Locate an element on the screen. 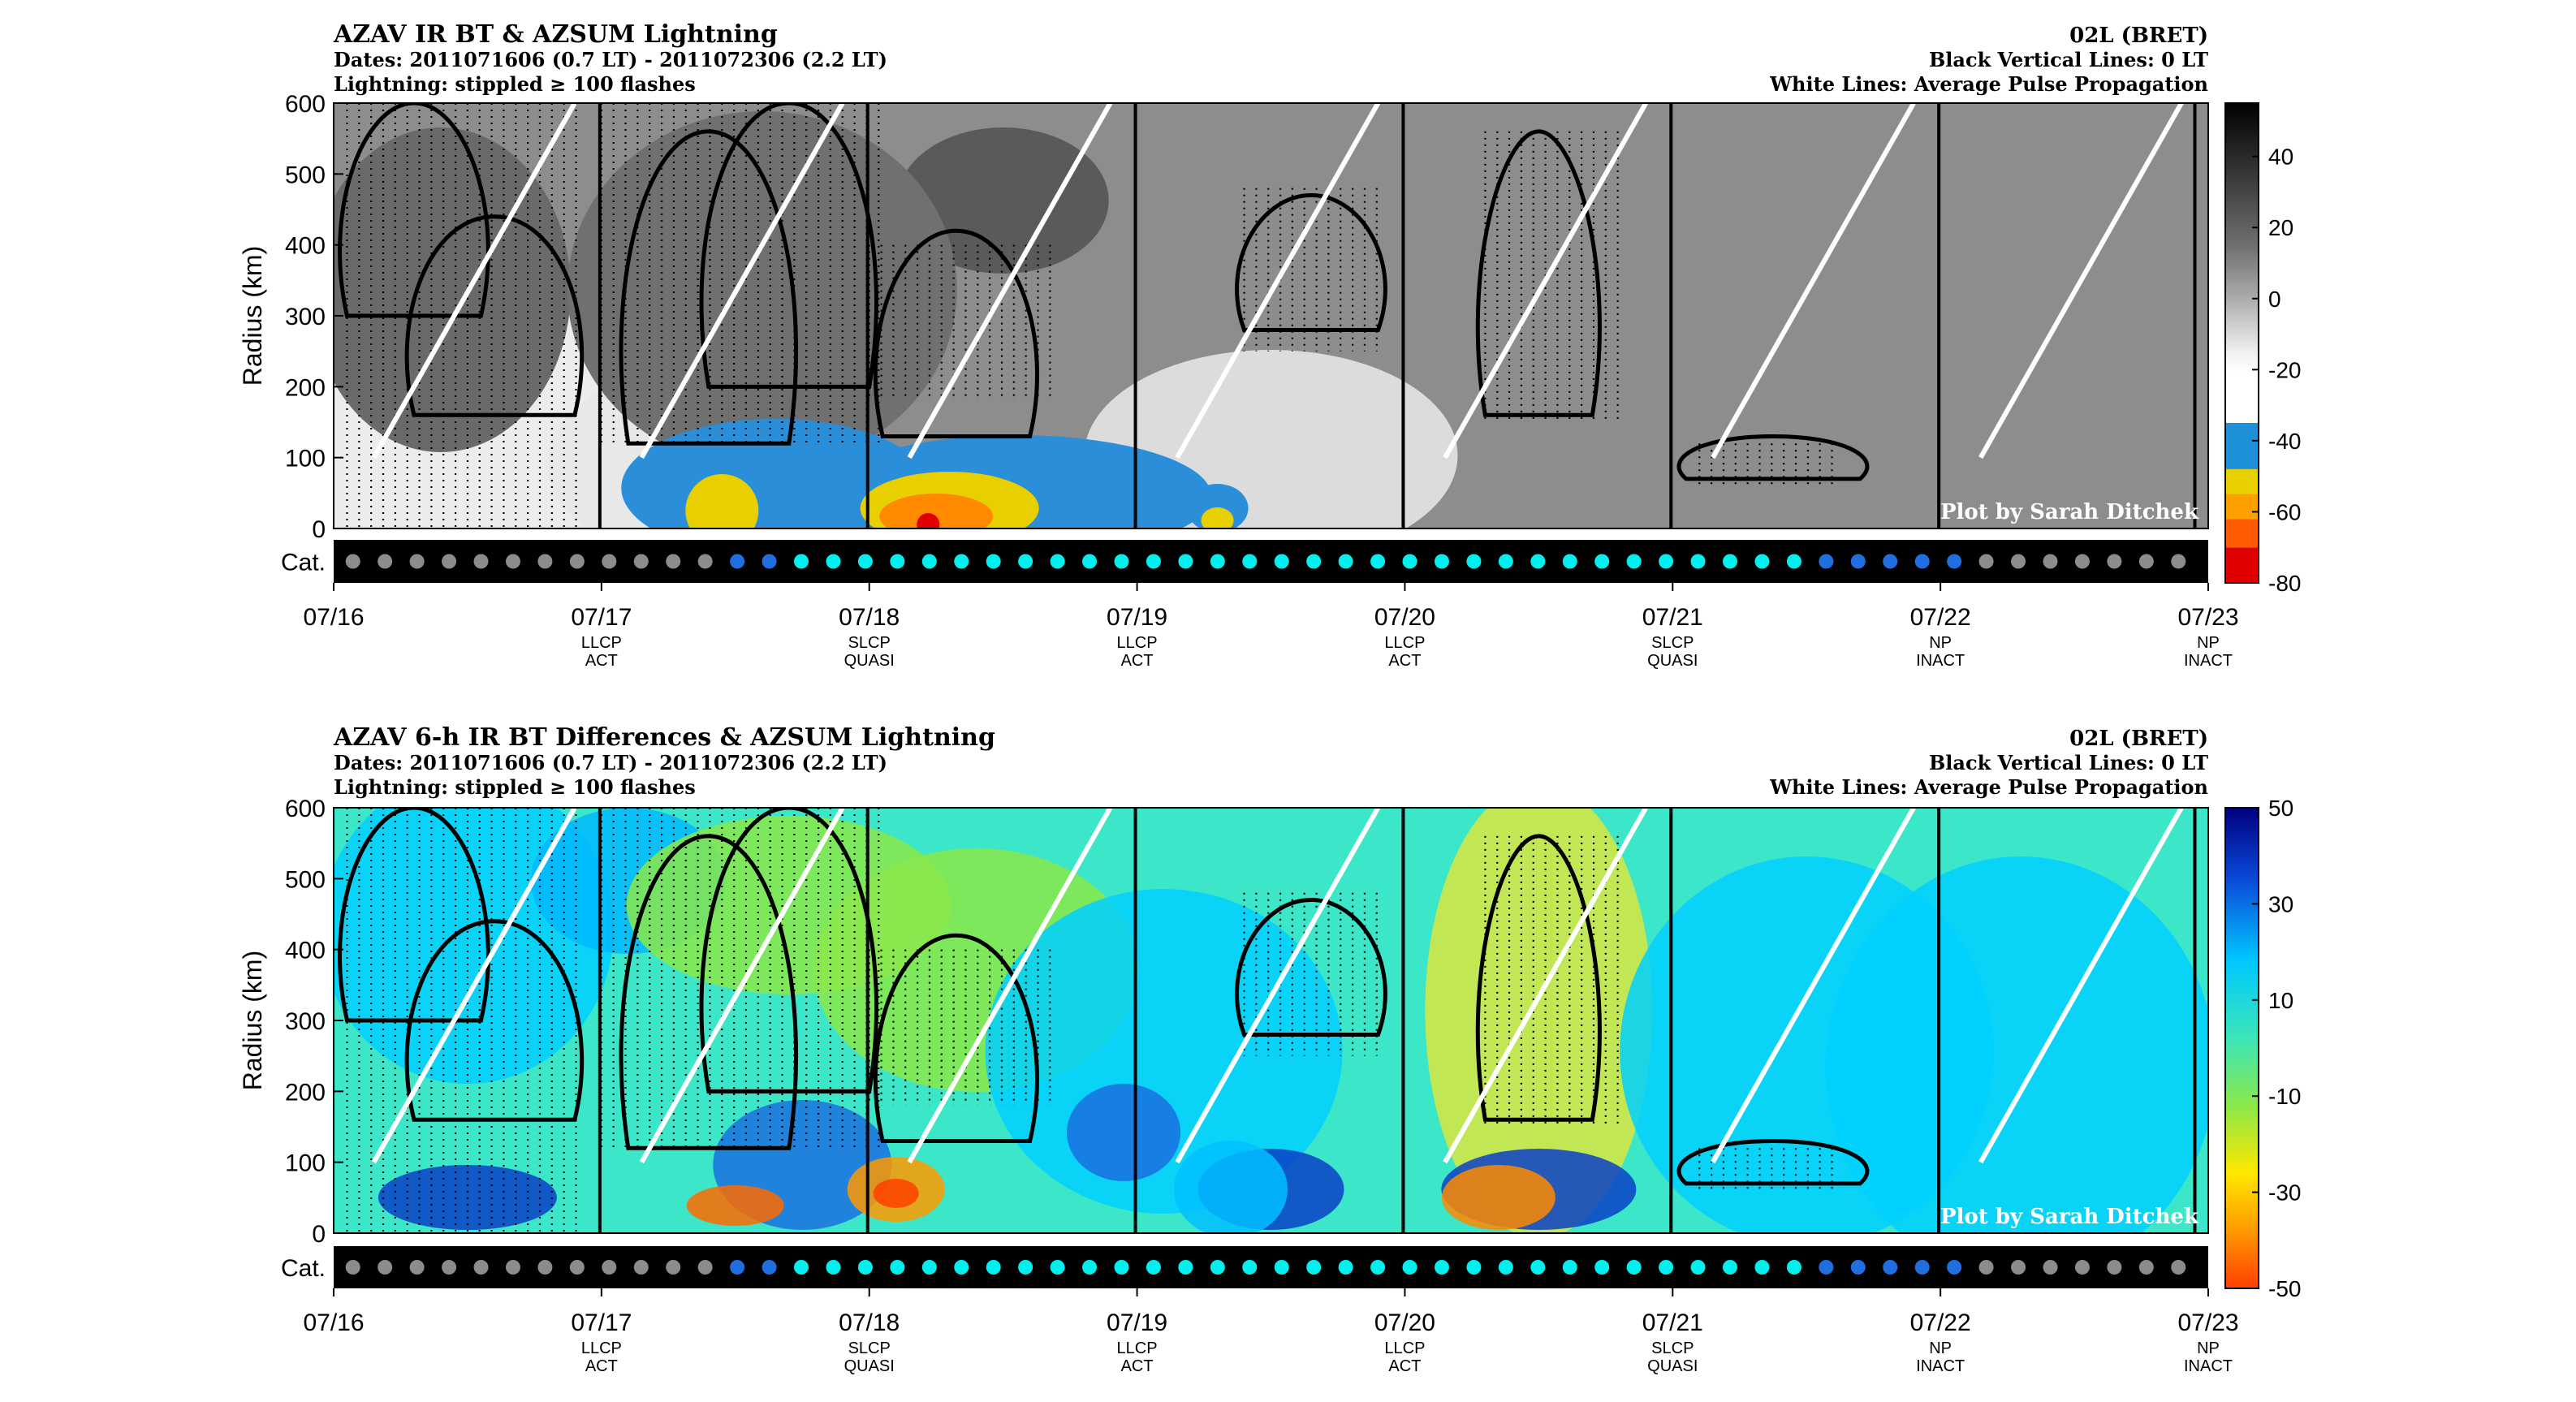 The image size is (2576, 1402). cycle-type-label: SLCP is located at coordinates (869, 1348).